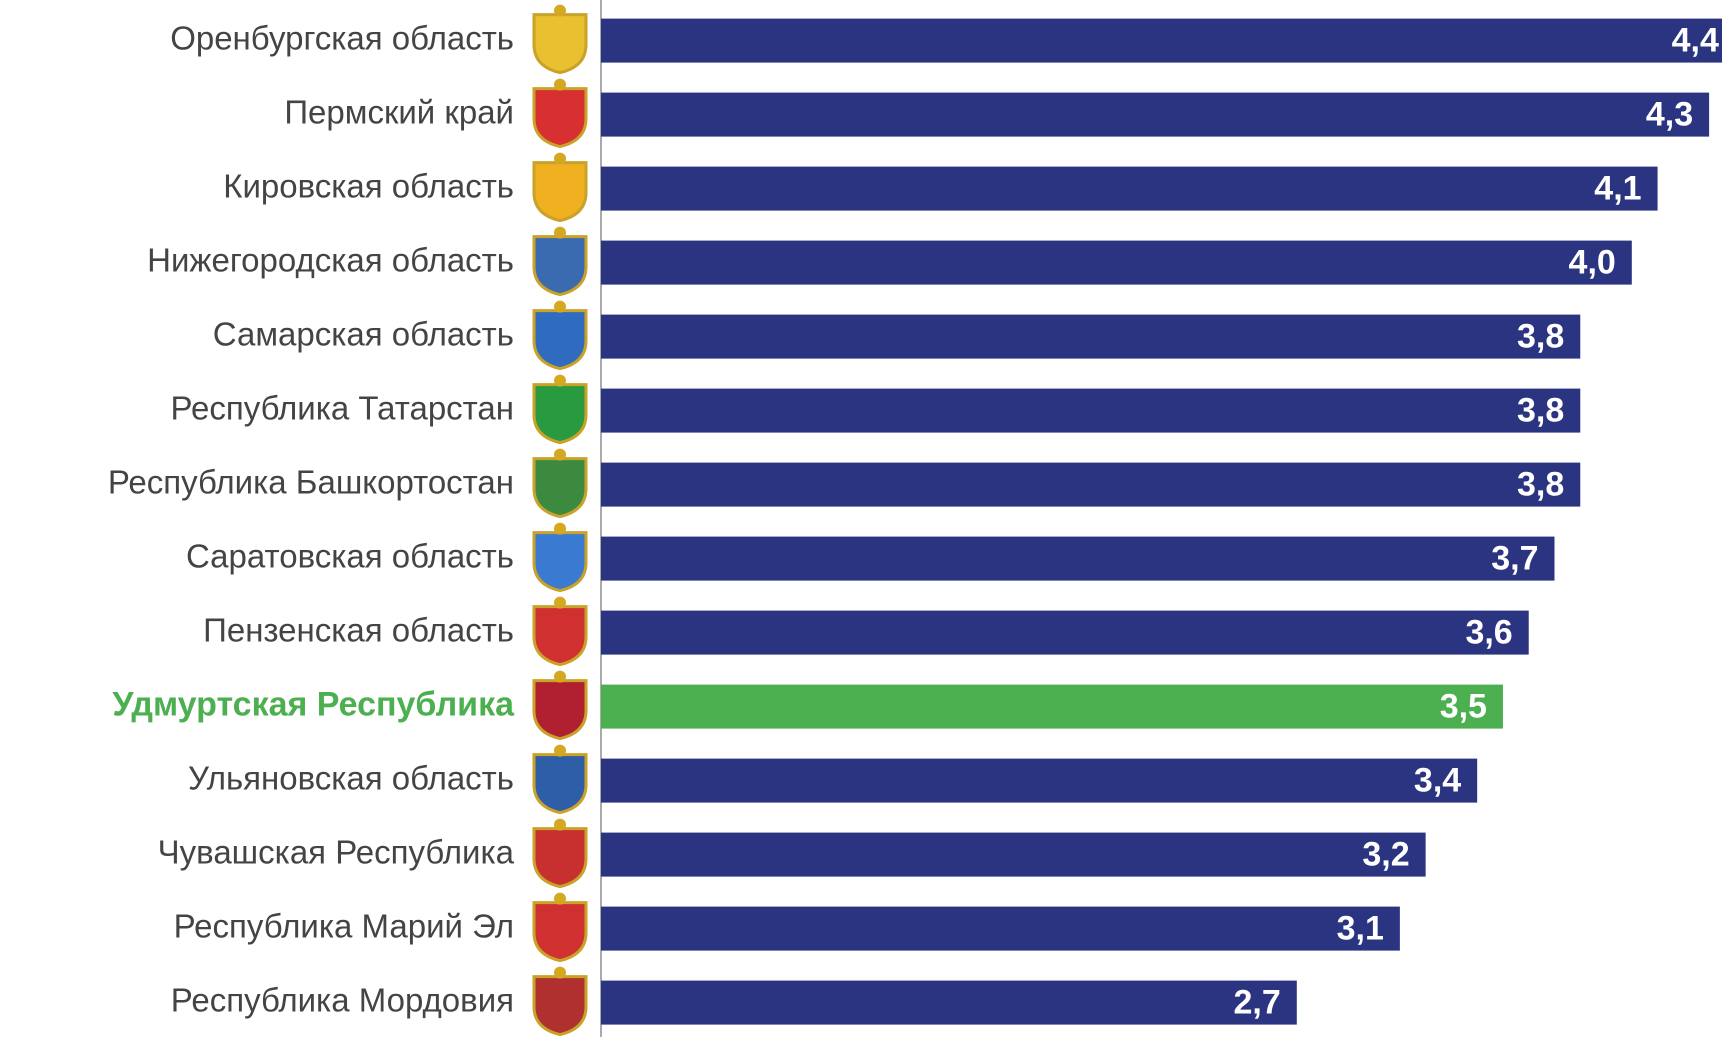  I want to click on category-label: Саратовская область, so click(350, 555).